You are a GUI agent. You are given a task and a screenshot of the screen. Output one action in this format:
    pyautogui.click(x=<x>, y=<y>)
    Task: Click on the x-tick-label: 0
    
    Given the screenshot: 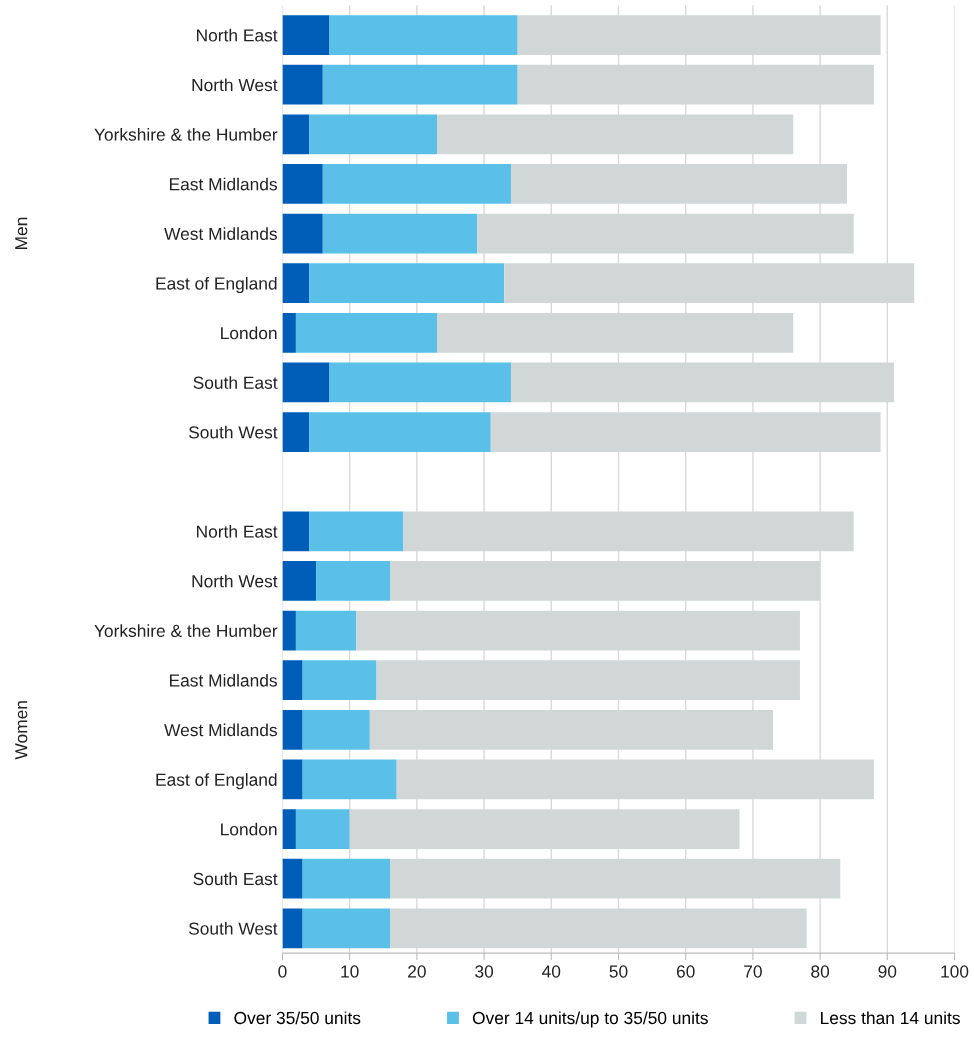 What is the action you would take?
    pyautogui.click(x=282, y=971)
    